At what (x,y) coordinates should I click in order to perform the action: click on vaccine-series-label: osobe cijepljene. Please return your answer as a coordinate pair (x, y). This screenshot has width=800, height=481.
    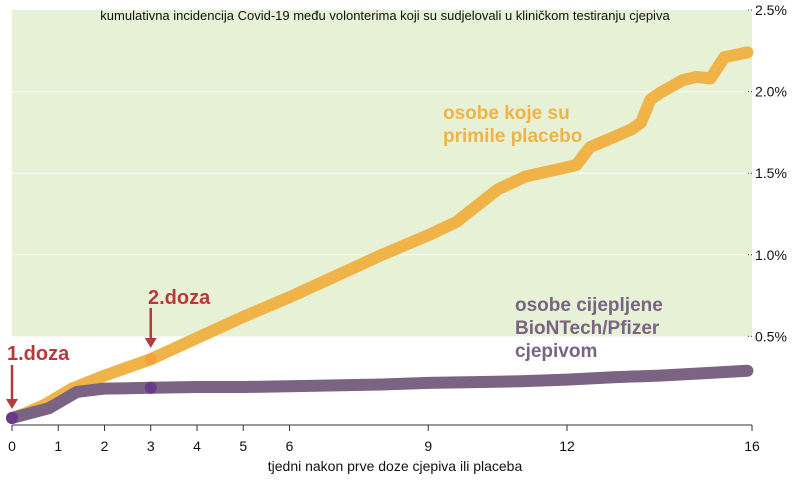
    Looking at the image, I should click on (589, 305).